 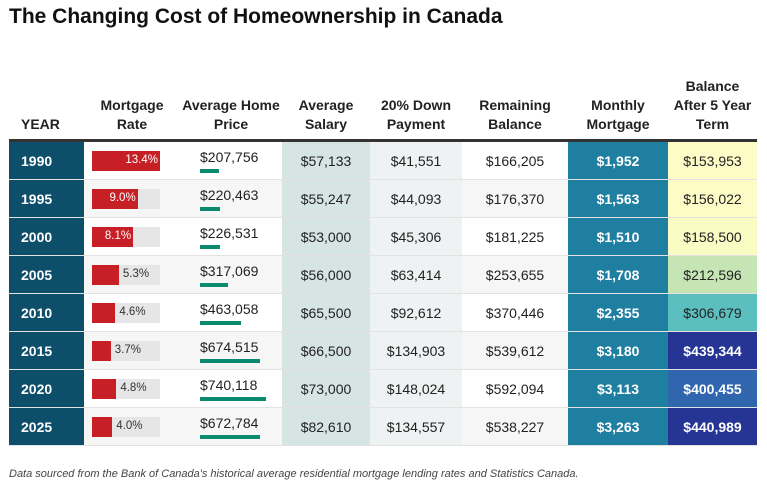 What do you see at coordinates (515, 274) in the screenshot?
I see `remaining-balance-cell: $253,655` at bounding box center [515, 274].